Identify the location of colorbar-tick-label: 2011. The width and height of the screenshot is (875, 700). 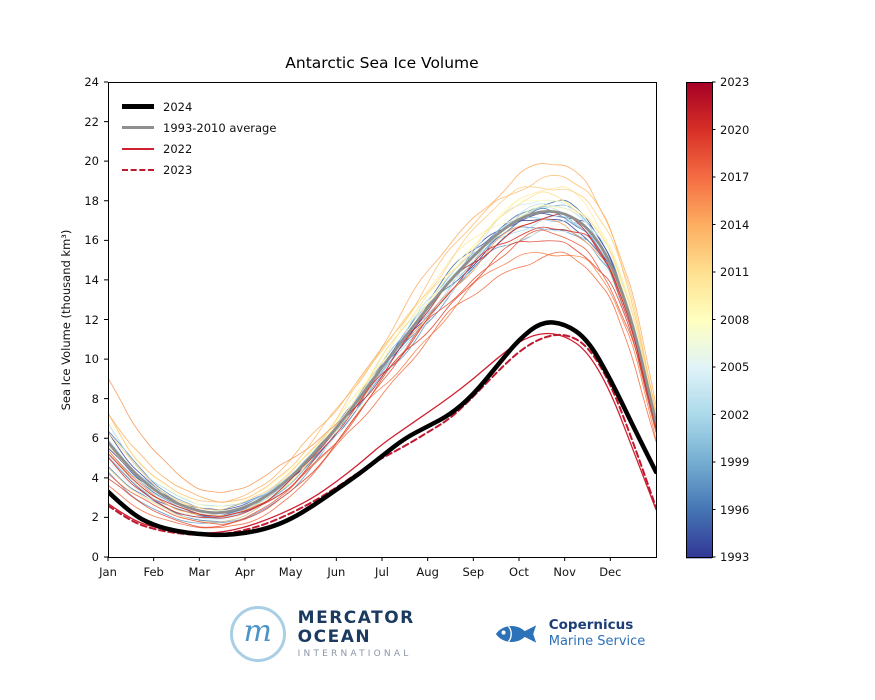
(735, 272).